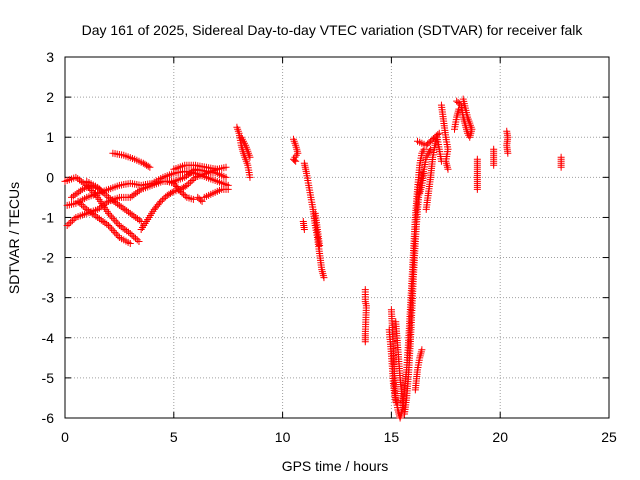 This screenshot has height=480, width=640. I want to click on x-tick-label: 0, so click(65, 437).